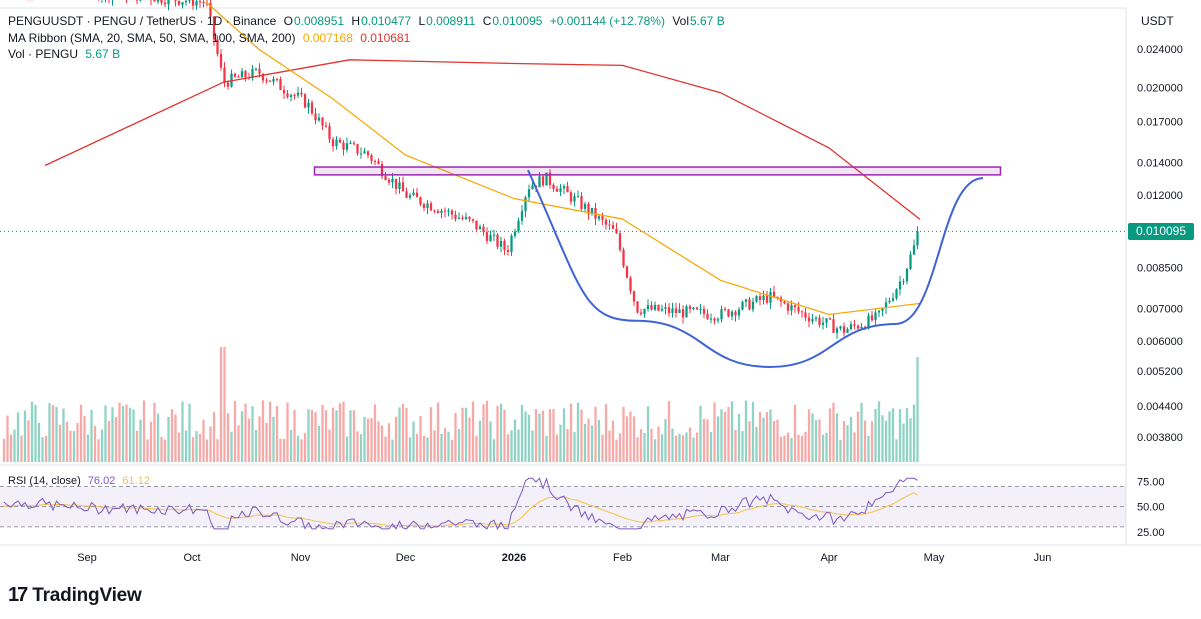 This screenshot has height=619, width=1201. I want to click on volume-value: 5.67 B, so click(103, 54).